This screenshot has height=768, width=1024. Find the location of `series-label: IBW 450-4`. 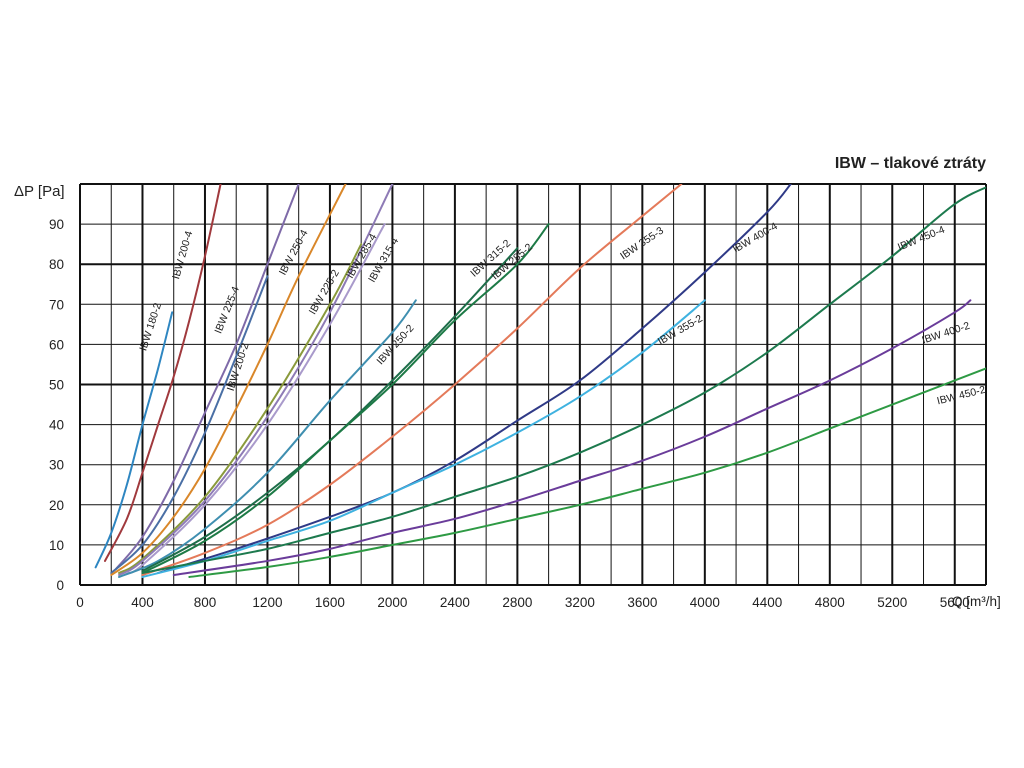

series-label: IBW 450-4 is located at coordinates (921, 239).